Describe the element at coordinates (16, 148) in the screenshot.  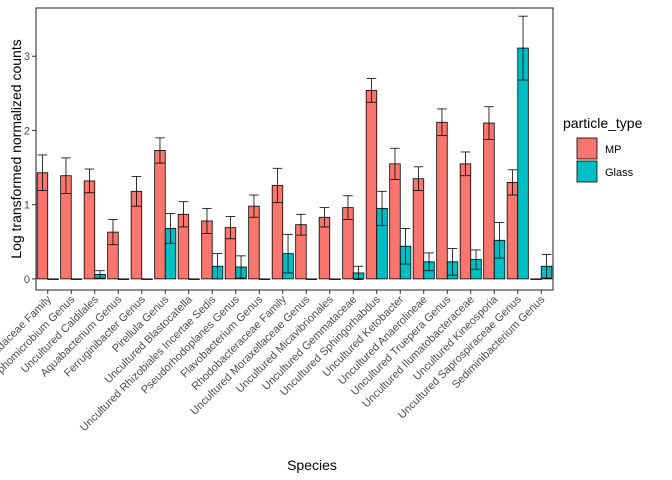
I see `y-axis-title: Log transformed normalized counts` at that location.